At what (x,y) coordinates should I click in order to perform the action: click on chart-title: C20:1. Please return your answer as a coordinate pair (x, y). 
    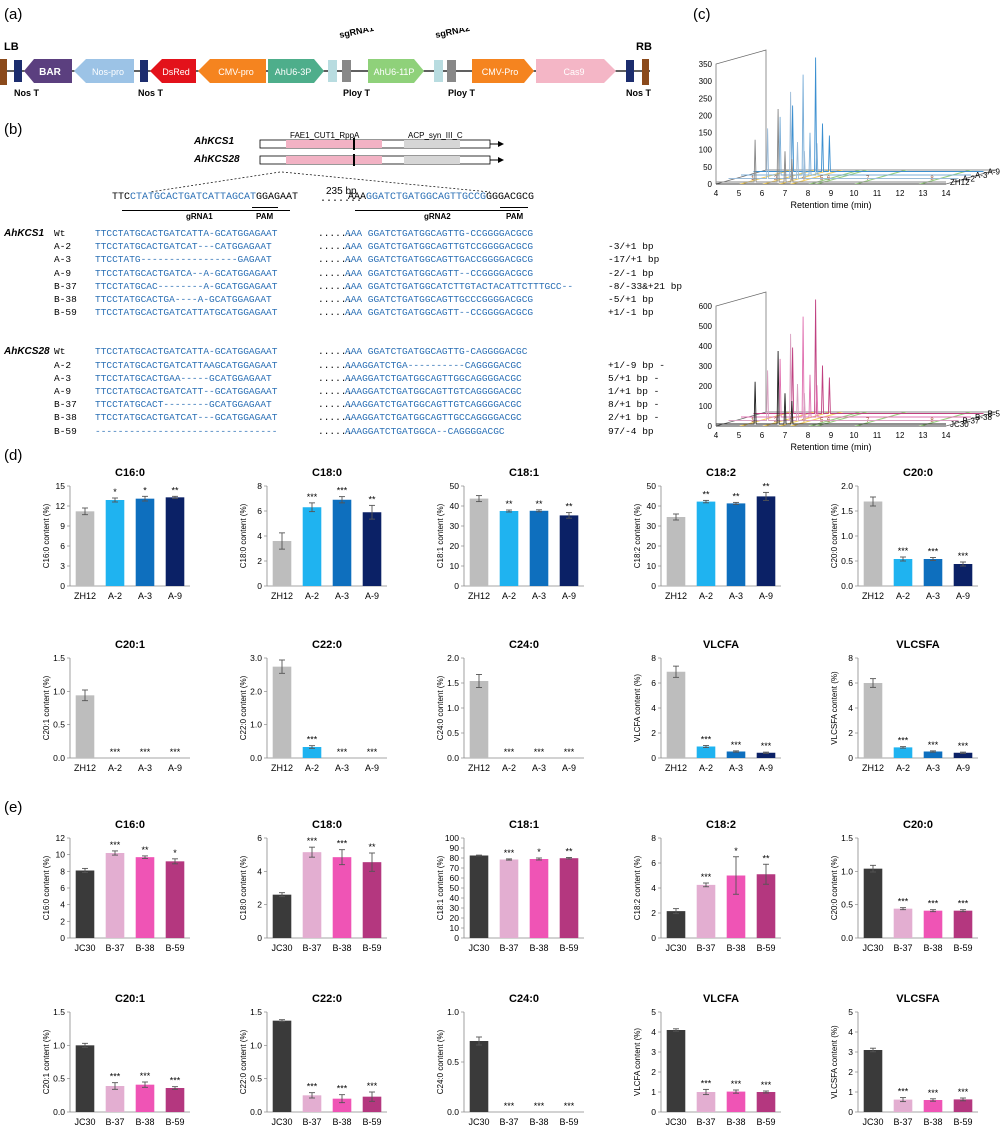
    Looking at the image, I should click on (130, 645).